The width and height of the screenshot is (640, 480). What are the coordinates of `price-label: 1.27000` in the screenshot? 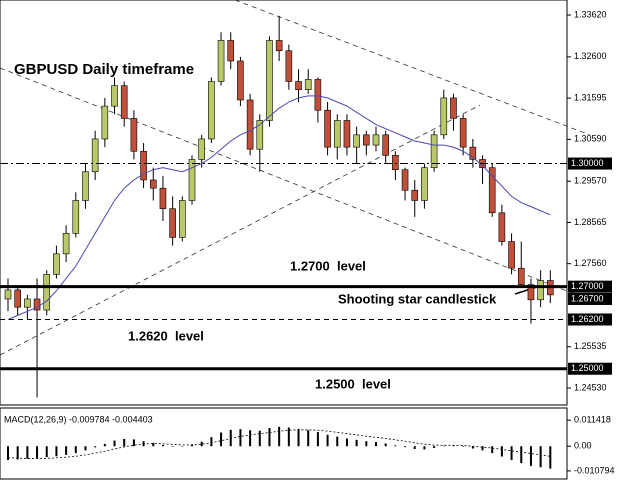 It's located at (587, 286).